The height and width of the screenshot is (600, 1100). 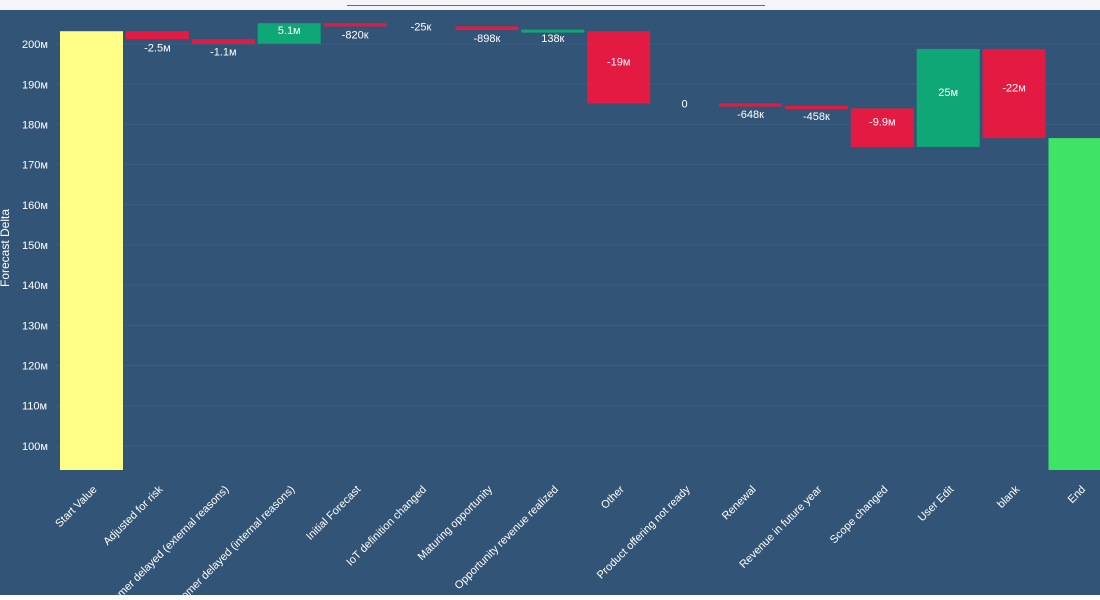 I want to click on bar-data-label: -22м, so click(x=1013, y=88).